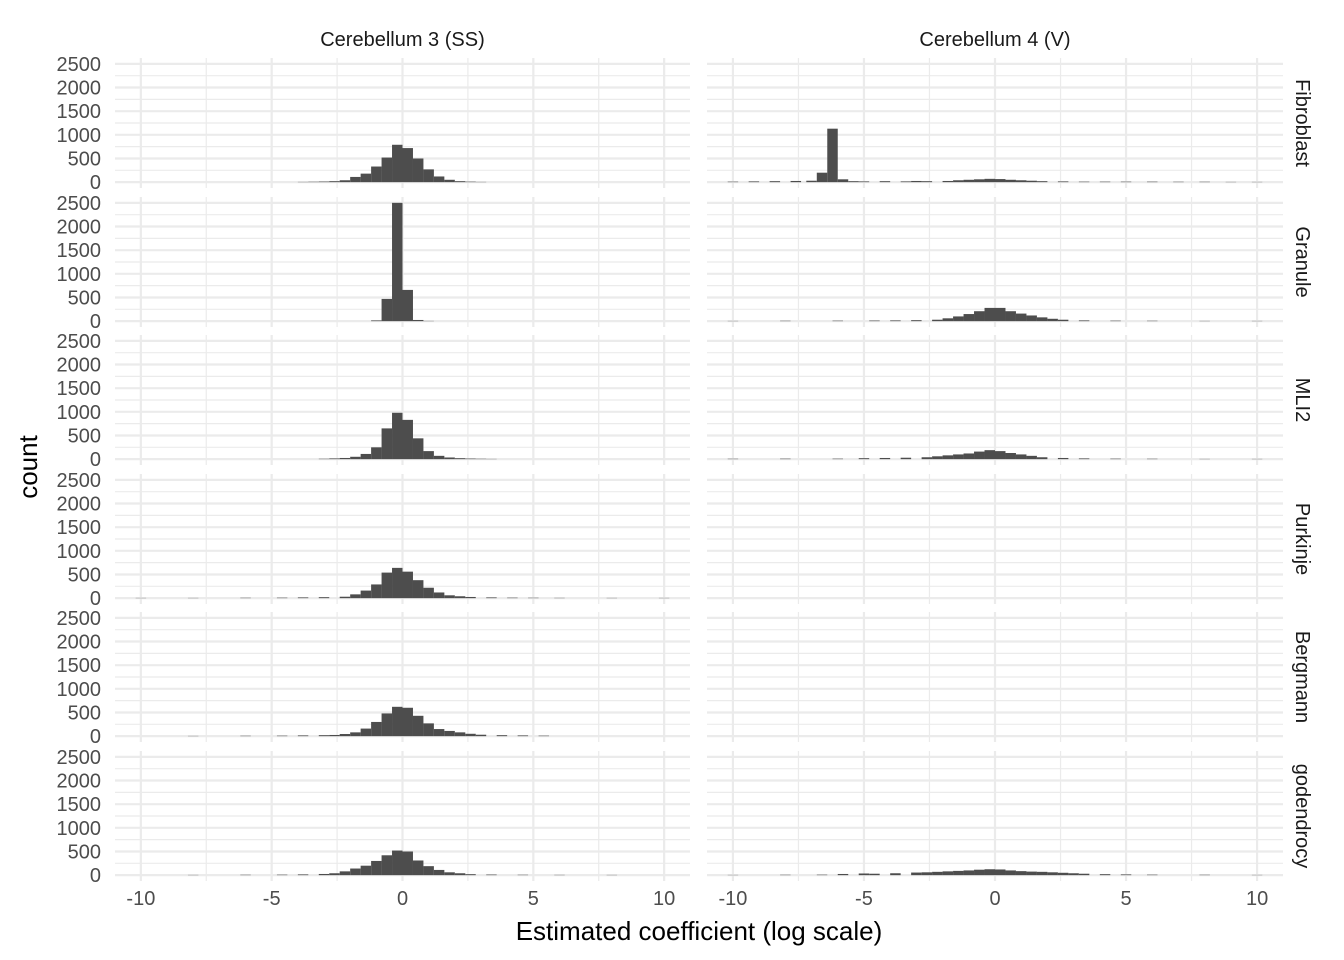 The height and width of the screenshot is (960, 1344). Describe the element at coordinates (1302, 677) in the screenshot. I see `row-strip-label: Bergmann` at that location.